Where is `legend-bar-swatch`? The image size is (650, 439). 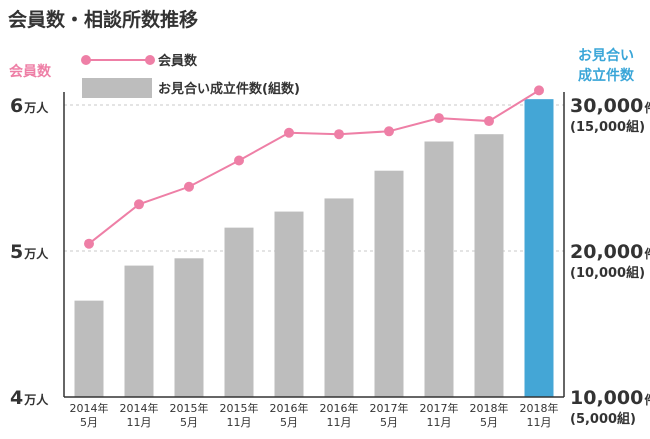
legend-bar-swatch is located at coordinates (117, 88).